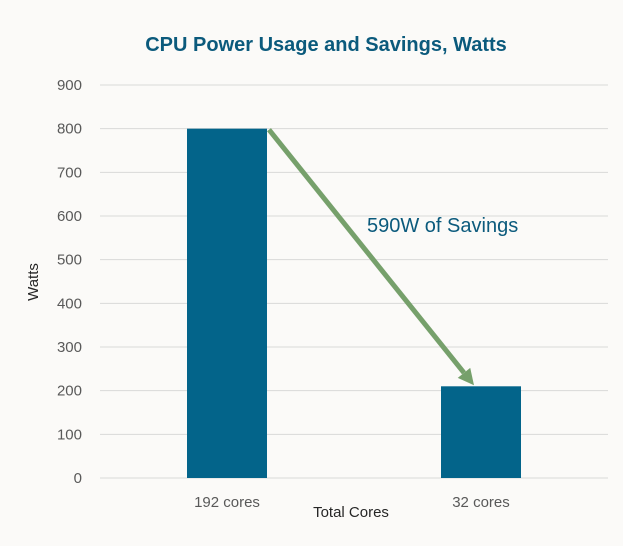 The image size is (623, 546). Describe the element at coordinates (326, 45) in the screenshot. I see `chart-title: CPU Power Usage and Savings, Watts` at that location.